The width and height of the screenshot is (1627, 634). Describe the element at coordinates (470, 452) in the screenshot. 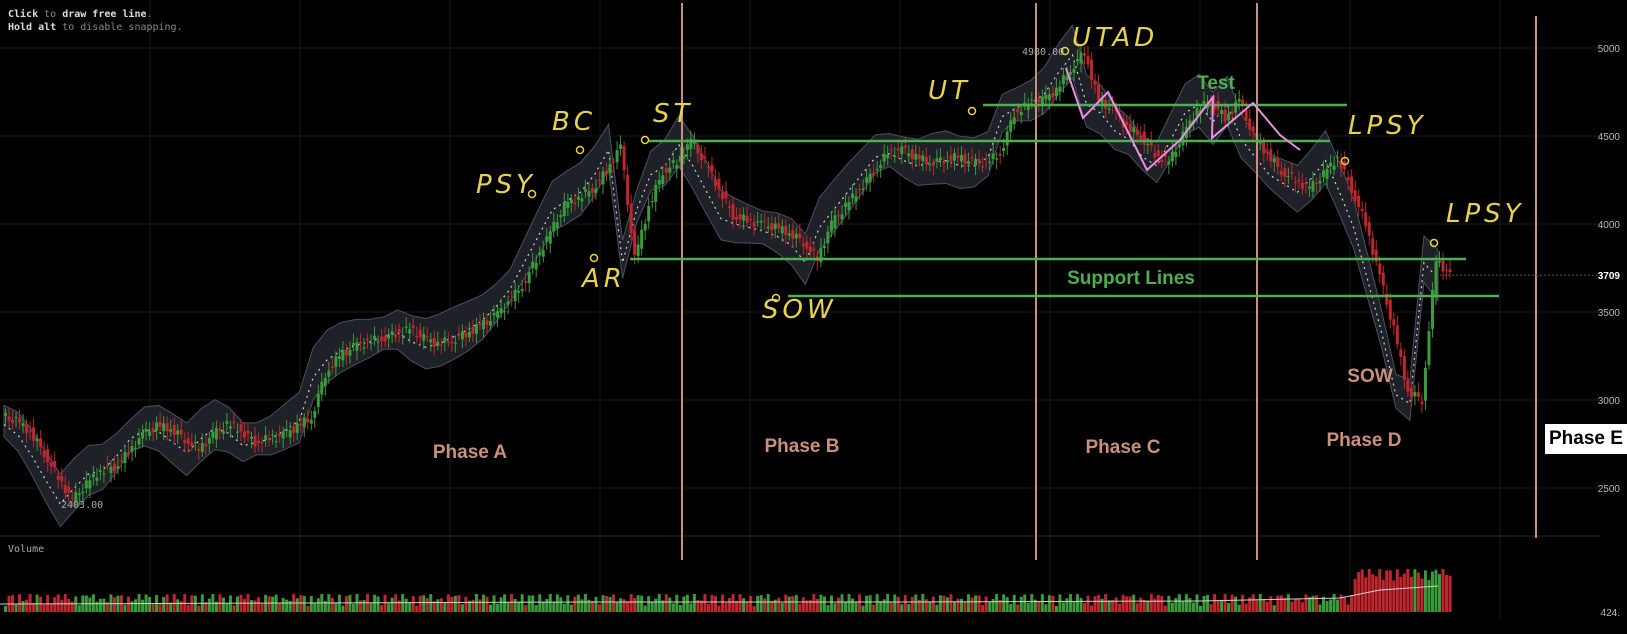

I see `phase-label: Phase A` at that location.